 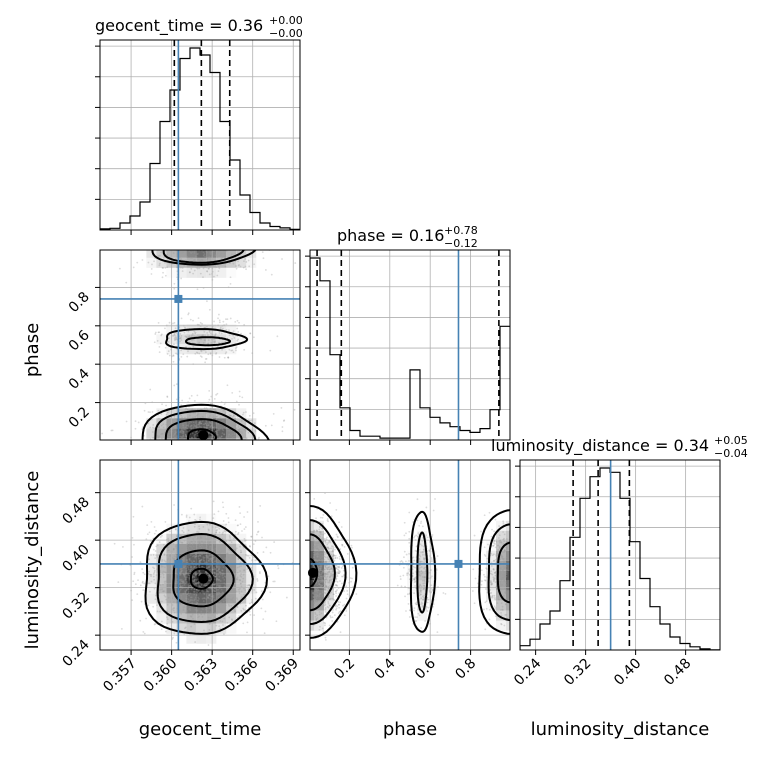 What do you see at coordinates (425, 668) in the screenshot?
I see `xtick-label-phase-2: 0.6` at bounding box center [425, 668].